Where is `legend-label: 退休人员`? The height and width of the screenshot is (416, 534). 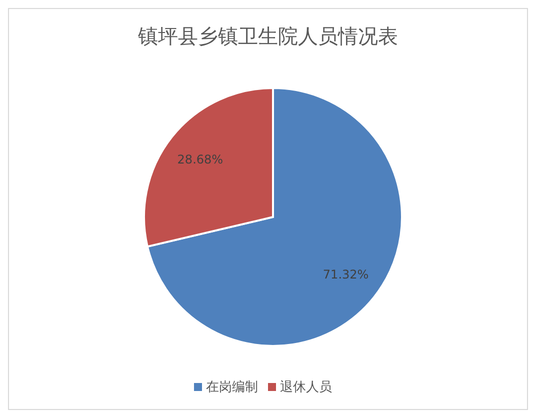 legend-label: 退休人员 is located at coordinates (306, 387).